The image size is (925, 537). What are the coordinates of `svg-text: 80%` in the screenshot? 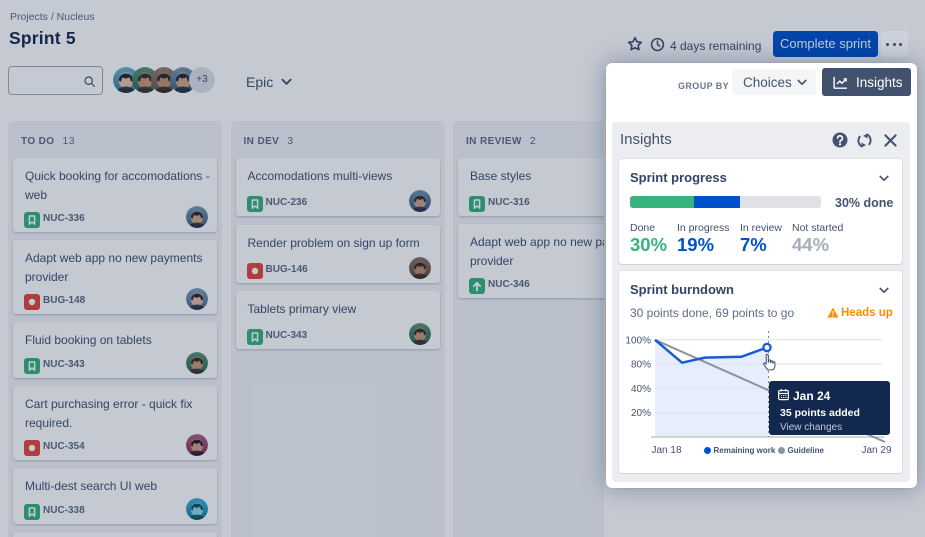 It's located at (641, 365).